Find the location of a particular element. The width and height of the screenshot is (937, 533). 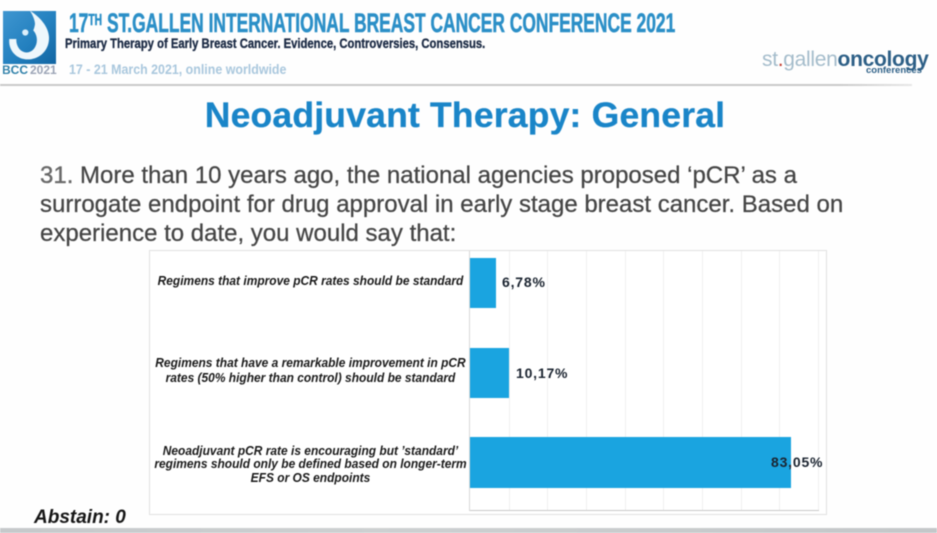

svg-text: BCC is located at coordinates (15, 70).